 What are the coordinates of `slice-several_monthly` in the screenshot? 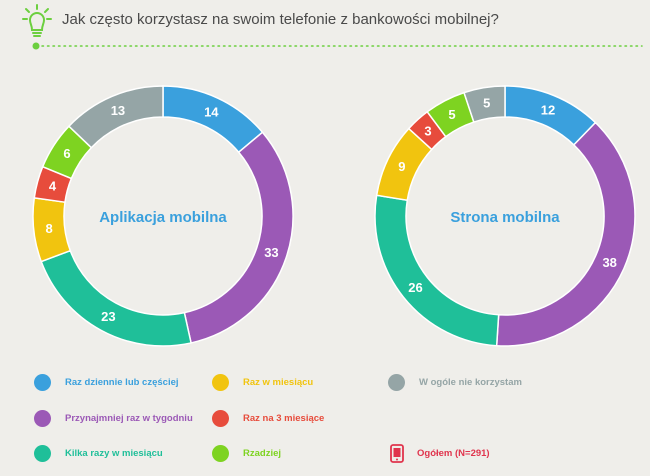 It's located at (116, 298).